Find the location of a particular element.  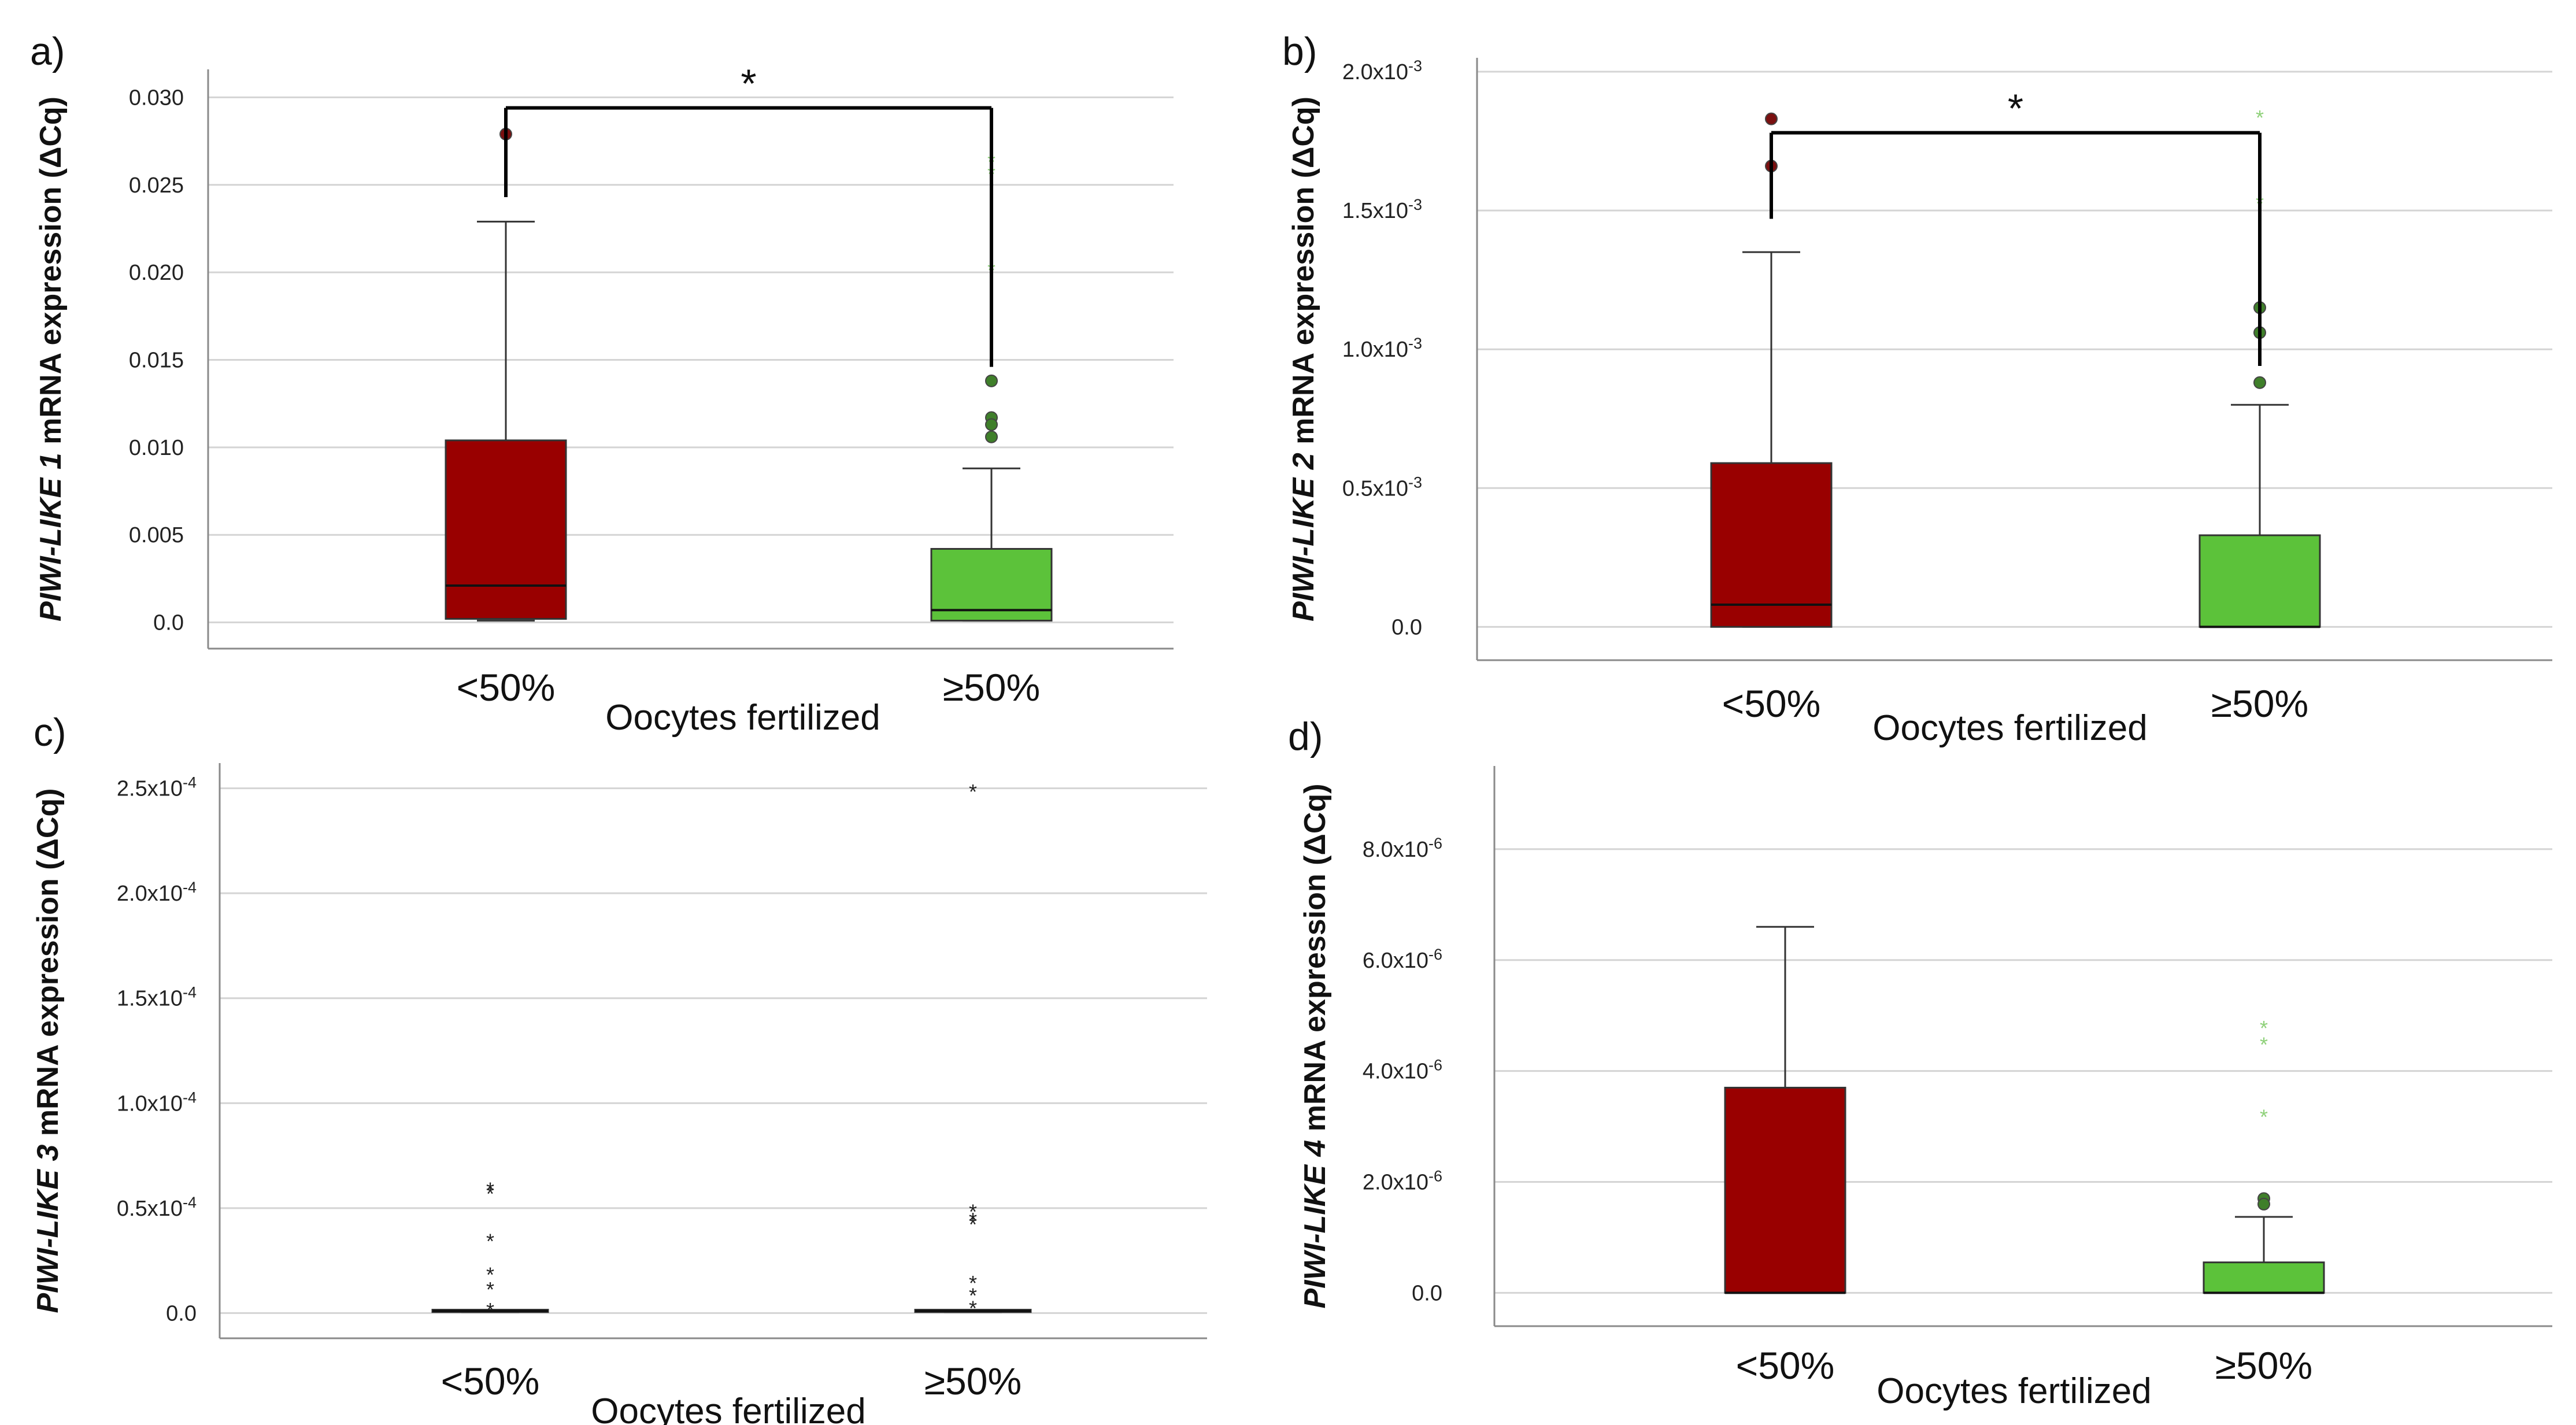

y-tick-label: 6.0x10⁻⁶ is located at coordinates (1403, 959).